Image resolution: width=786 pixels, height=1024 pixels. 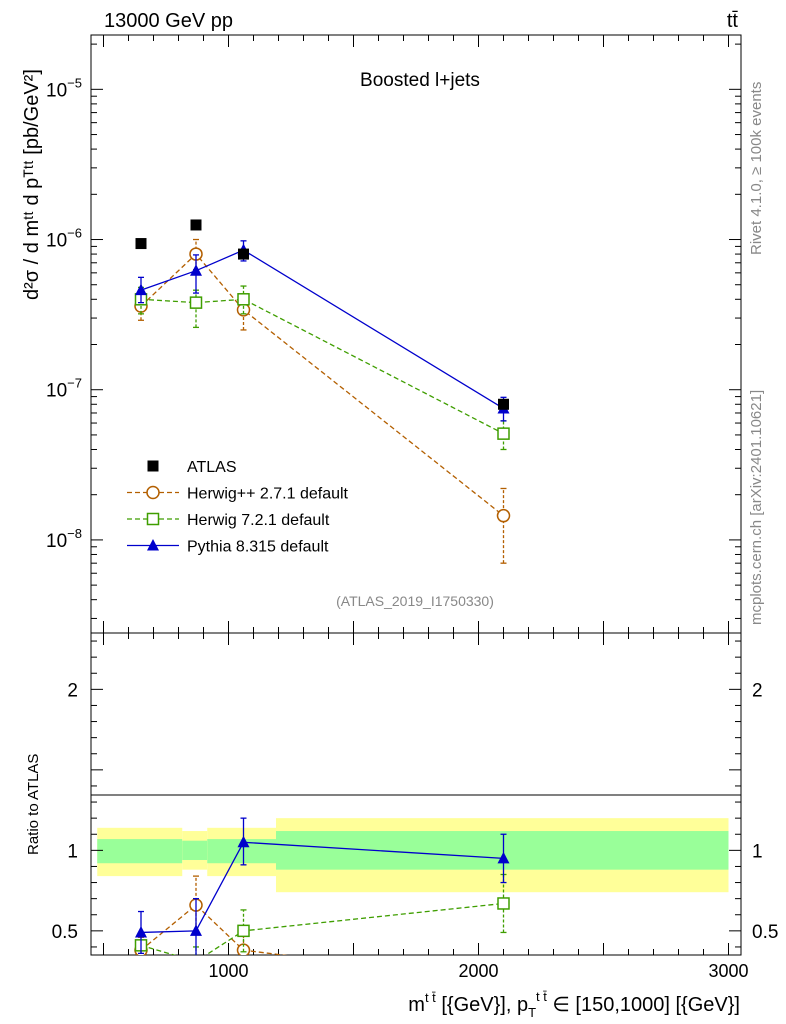 I want to click on header-right: tt̄, so click(x=733, y=21).